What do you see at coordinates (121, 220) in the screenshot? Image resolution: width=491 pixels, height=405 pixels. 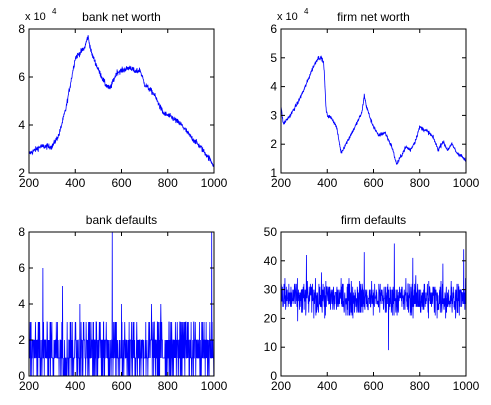 I see `chart-title: bank defaults` at bounding box center [121, 220].